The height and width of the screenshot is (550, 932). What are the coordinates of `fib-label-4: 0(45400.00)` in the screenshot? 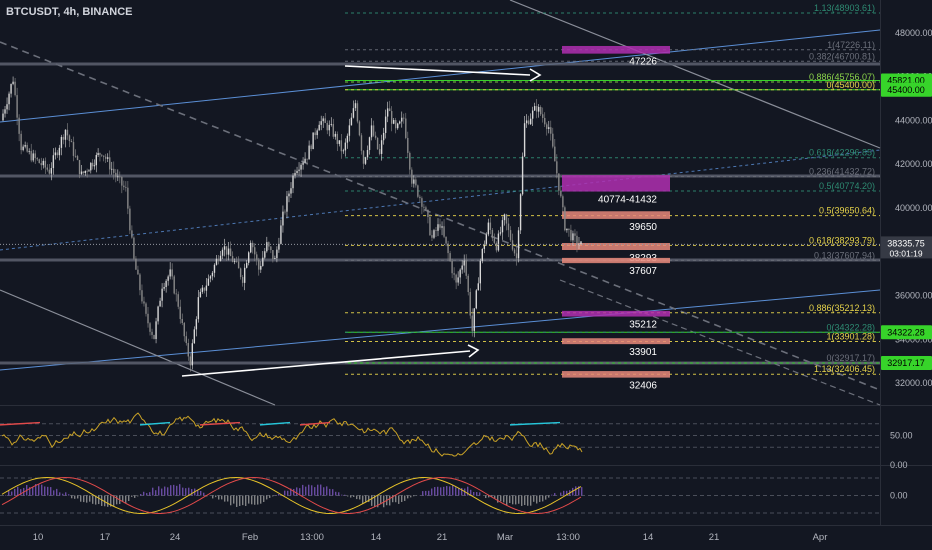 It's located at (850, 85).